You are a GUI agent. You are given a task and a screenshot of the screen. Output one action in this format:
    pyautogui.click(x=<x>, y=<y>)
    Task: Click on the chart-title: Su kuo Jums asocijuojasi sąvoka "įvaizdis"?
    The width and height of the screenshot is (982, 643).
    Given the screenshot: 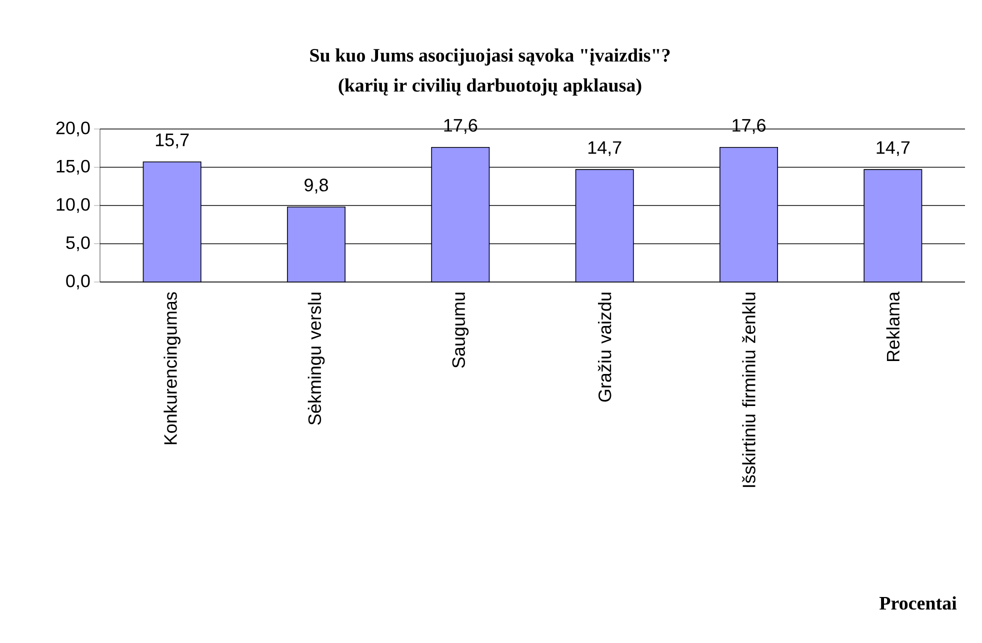 What is the action you would take?
    pyautogui.click(x=490, y=57)
    